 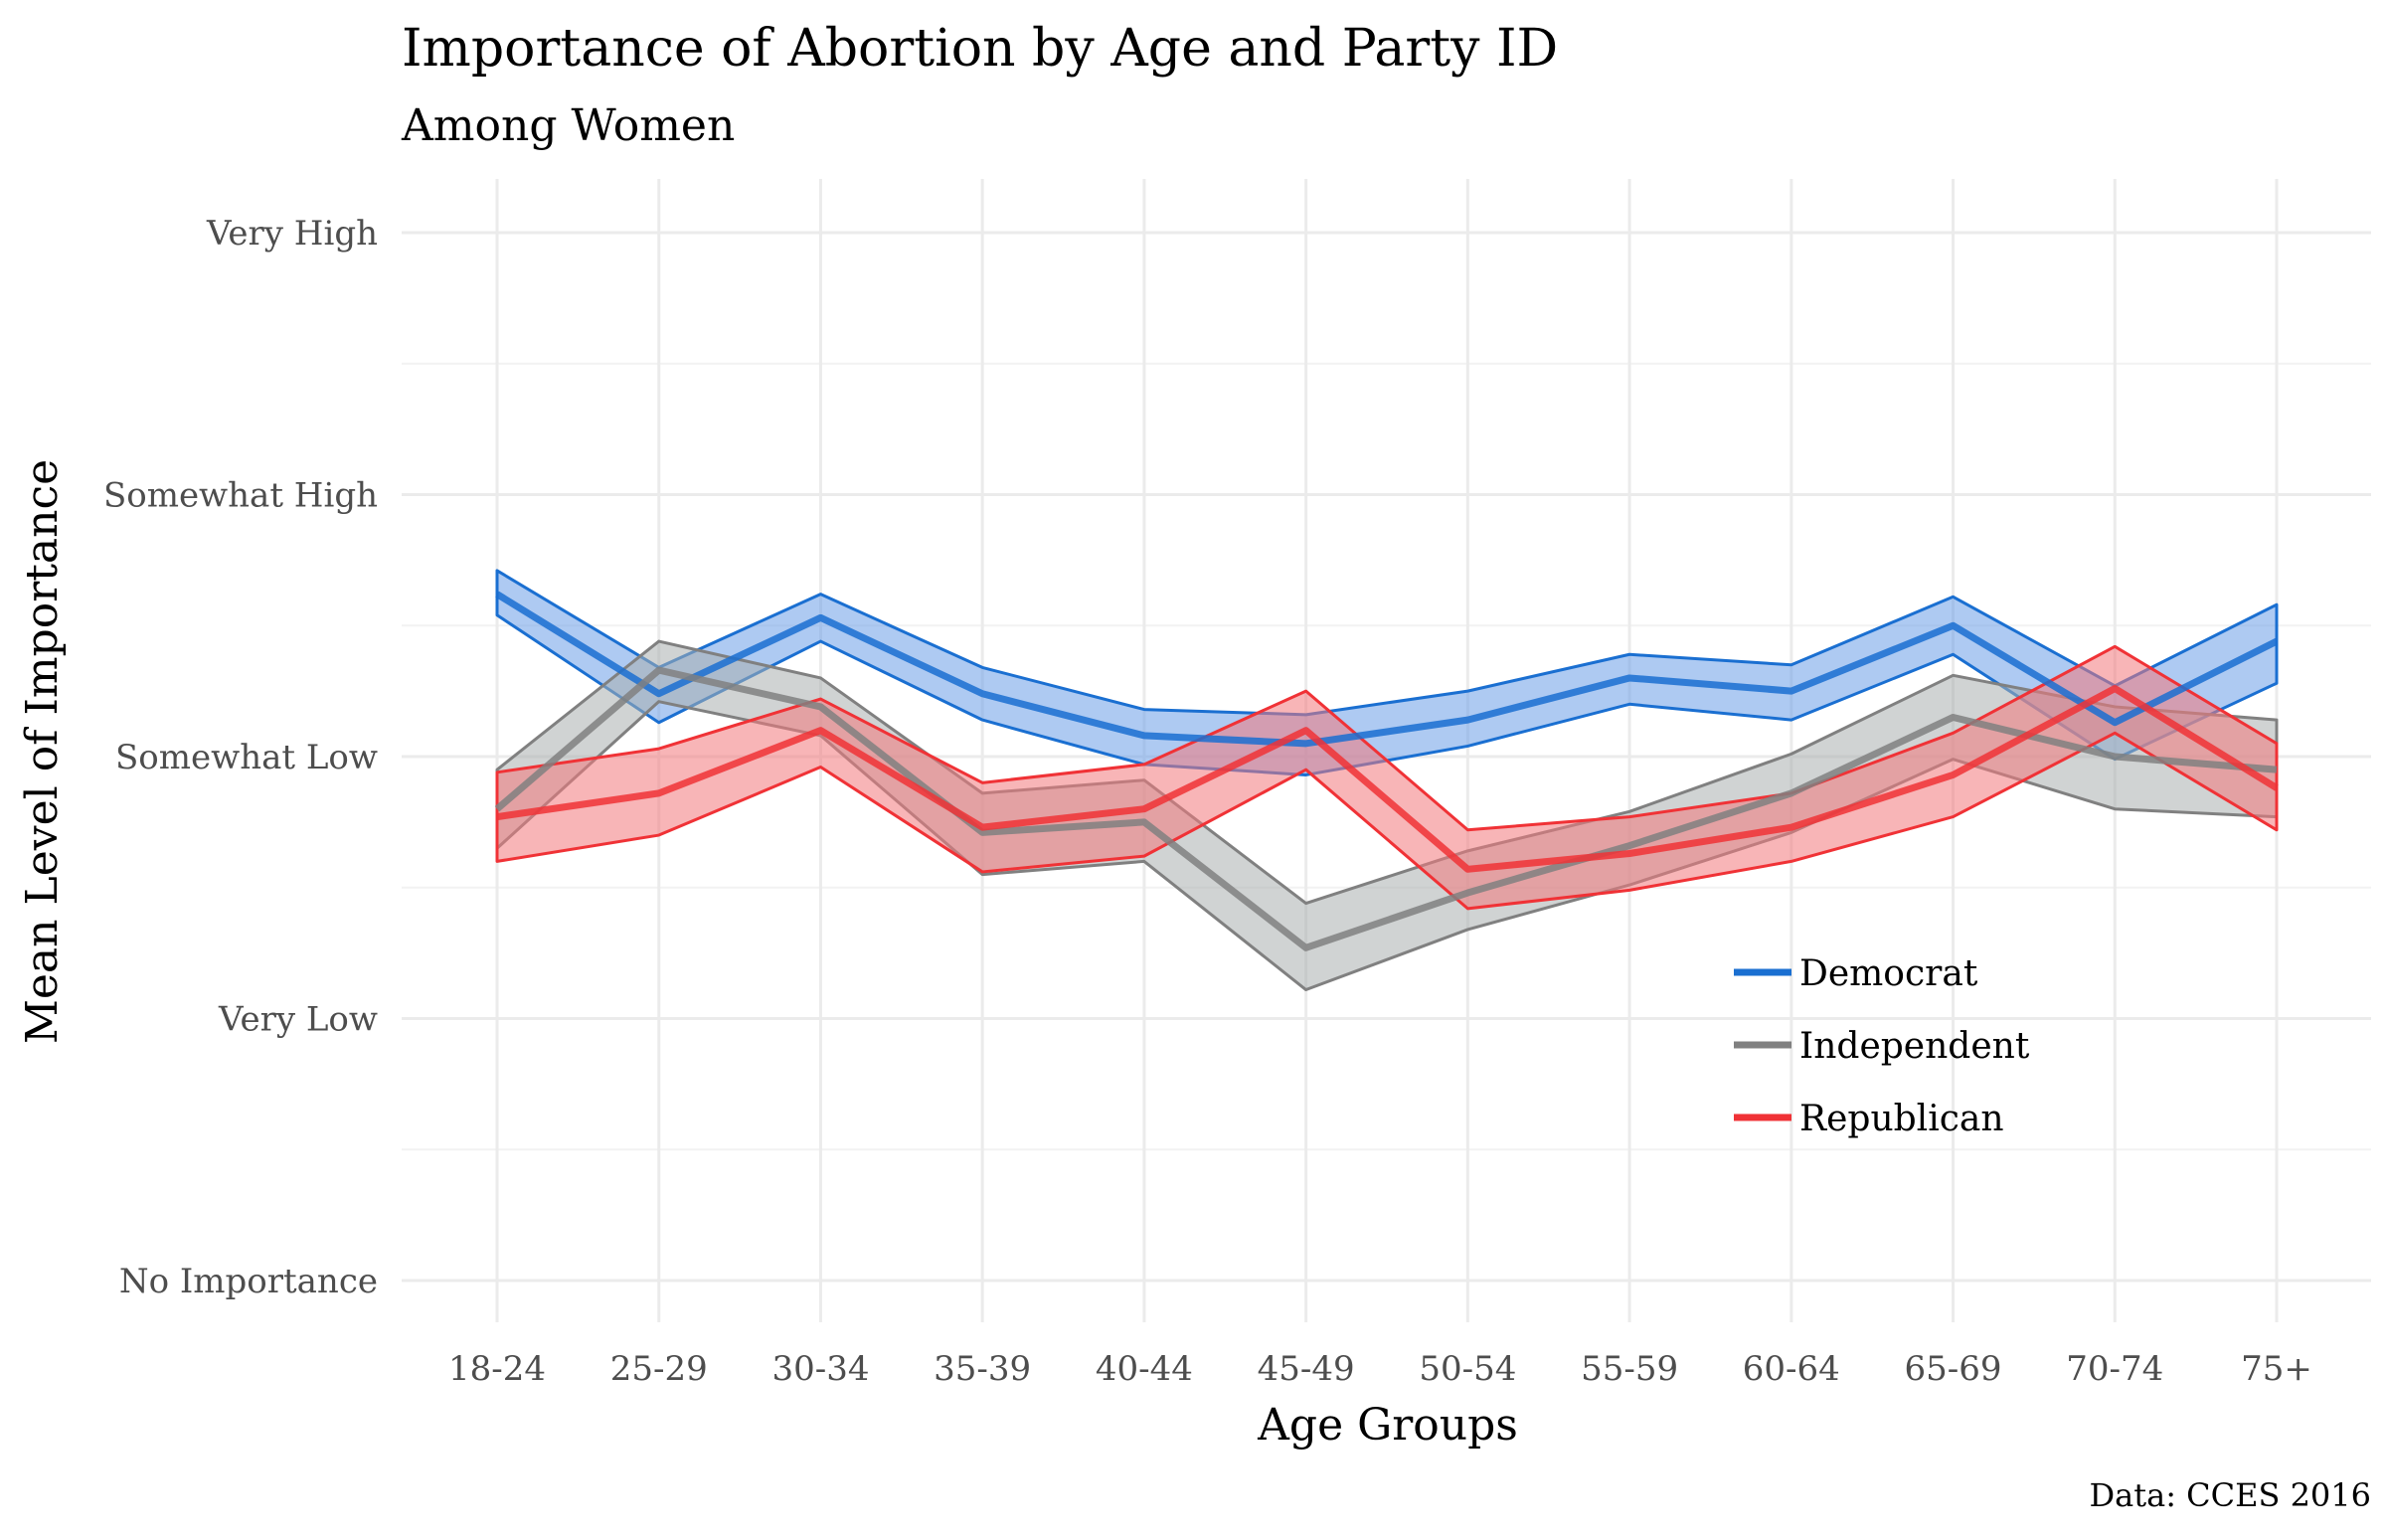 What do you see at coordinates (248, 1281) in the screenshot?
I see `y-tick-label: No Importance` at bounding box center [248, 1281].